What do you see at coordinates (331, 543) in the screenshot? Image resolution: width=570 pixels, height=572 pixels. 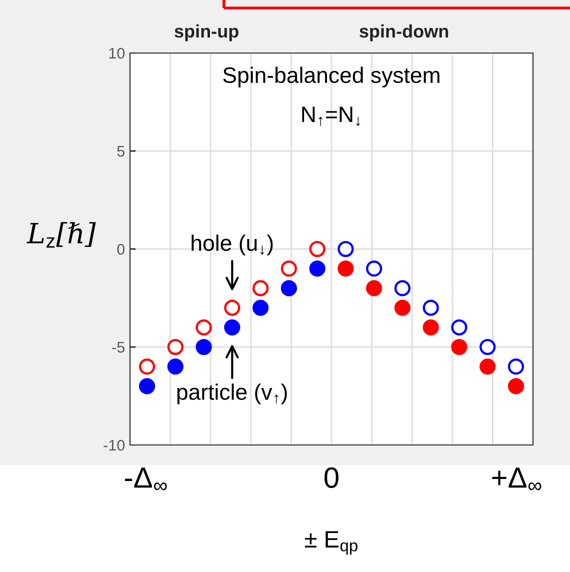 I see `x-axis-title: ± E$_{qp}$` at bounding box center [331, 543].